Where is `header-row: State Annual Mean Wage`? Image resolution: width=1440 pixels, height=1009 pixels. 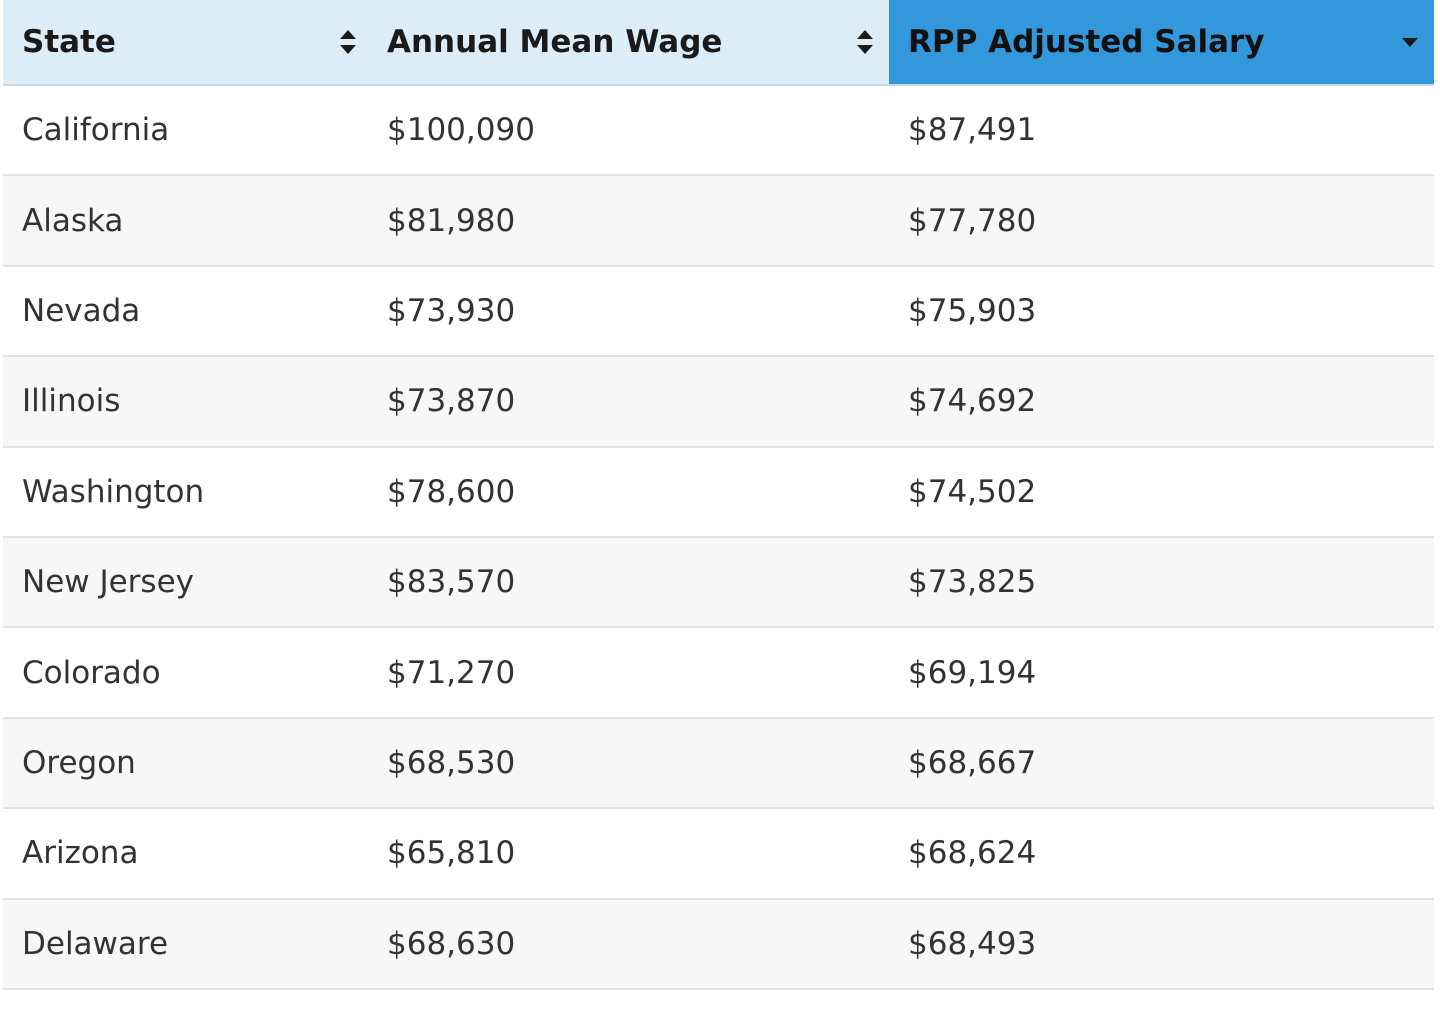
header-row: State Annual Mean Wage is located at coordinates (718, 43).